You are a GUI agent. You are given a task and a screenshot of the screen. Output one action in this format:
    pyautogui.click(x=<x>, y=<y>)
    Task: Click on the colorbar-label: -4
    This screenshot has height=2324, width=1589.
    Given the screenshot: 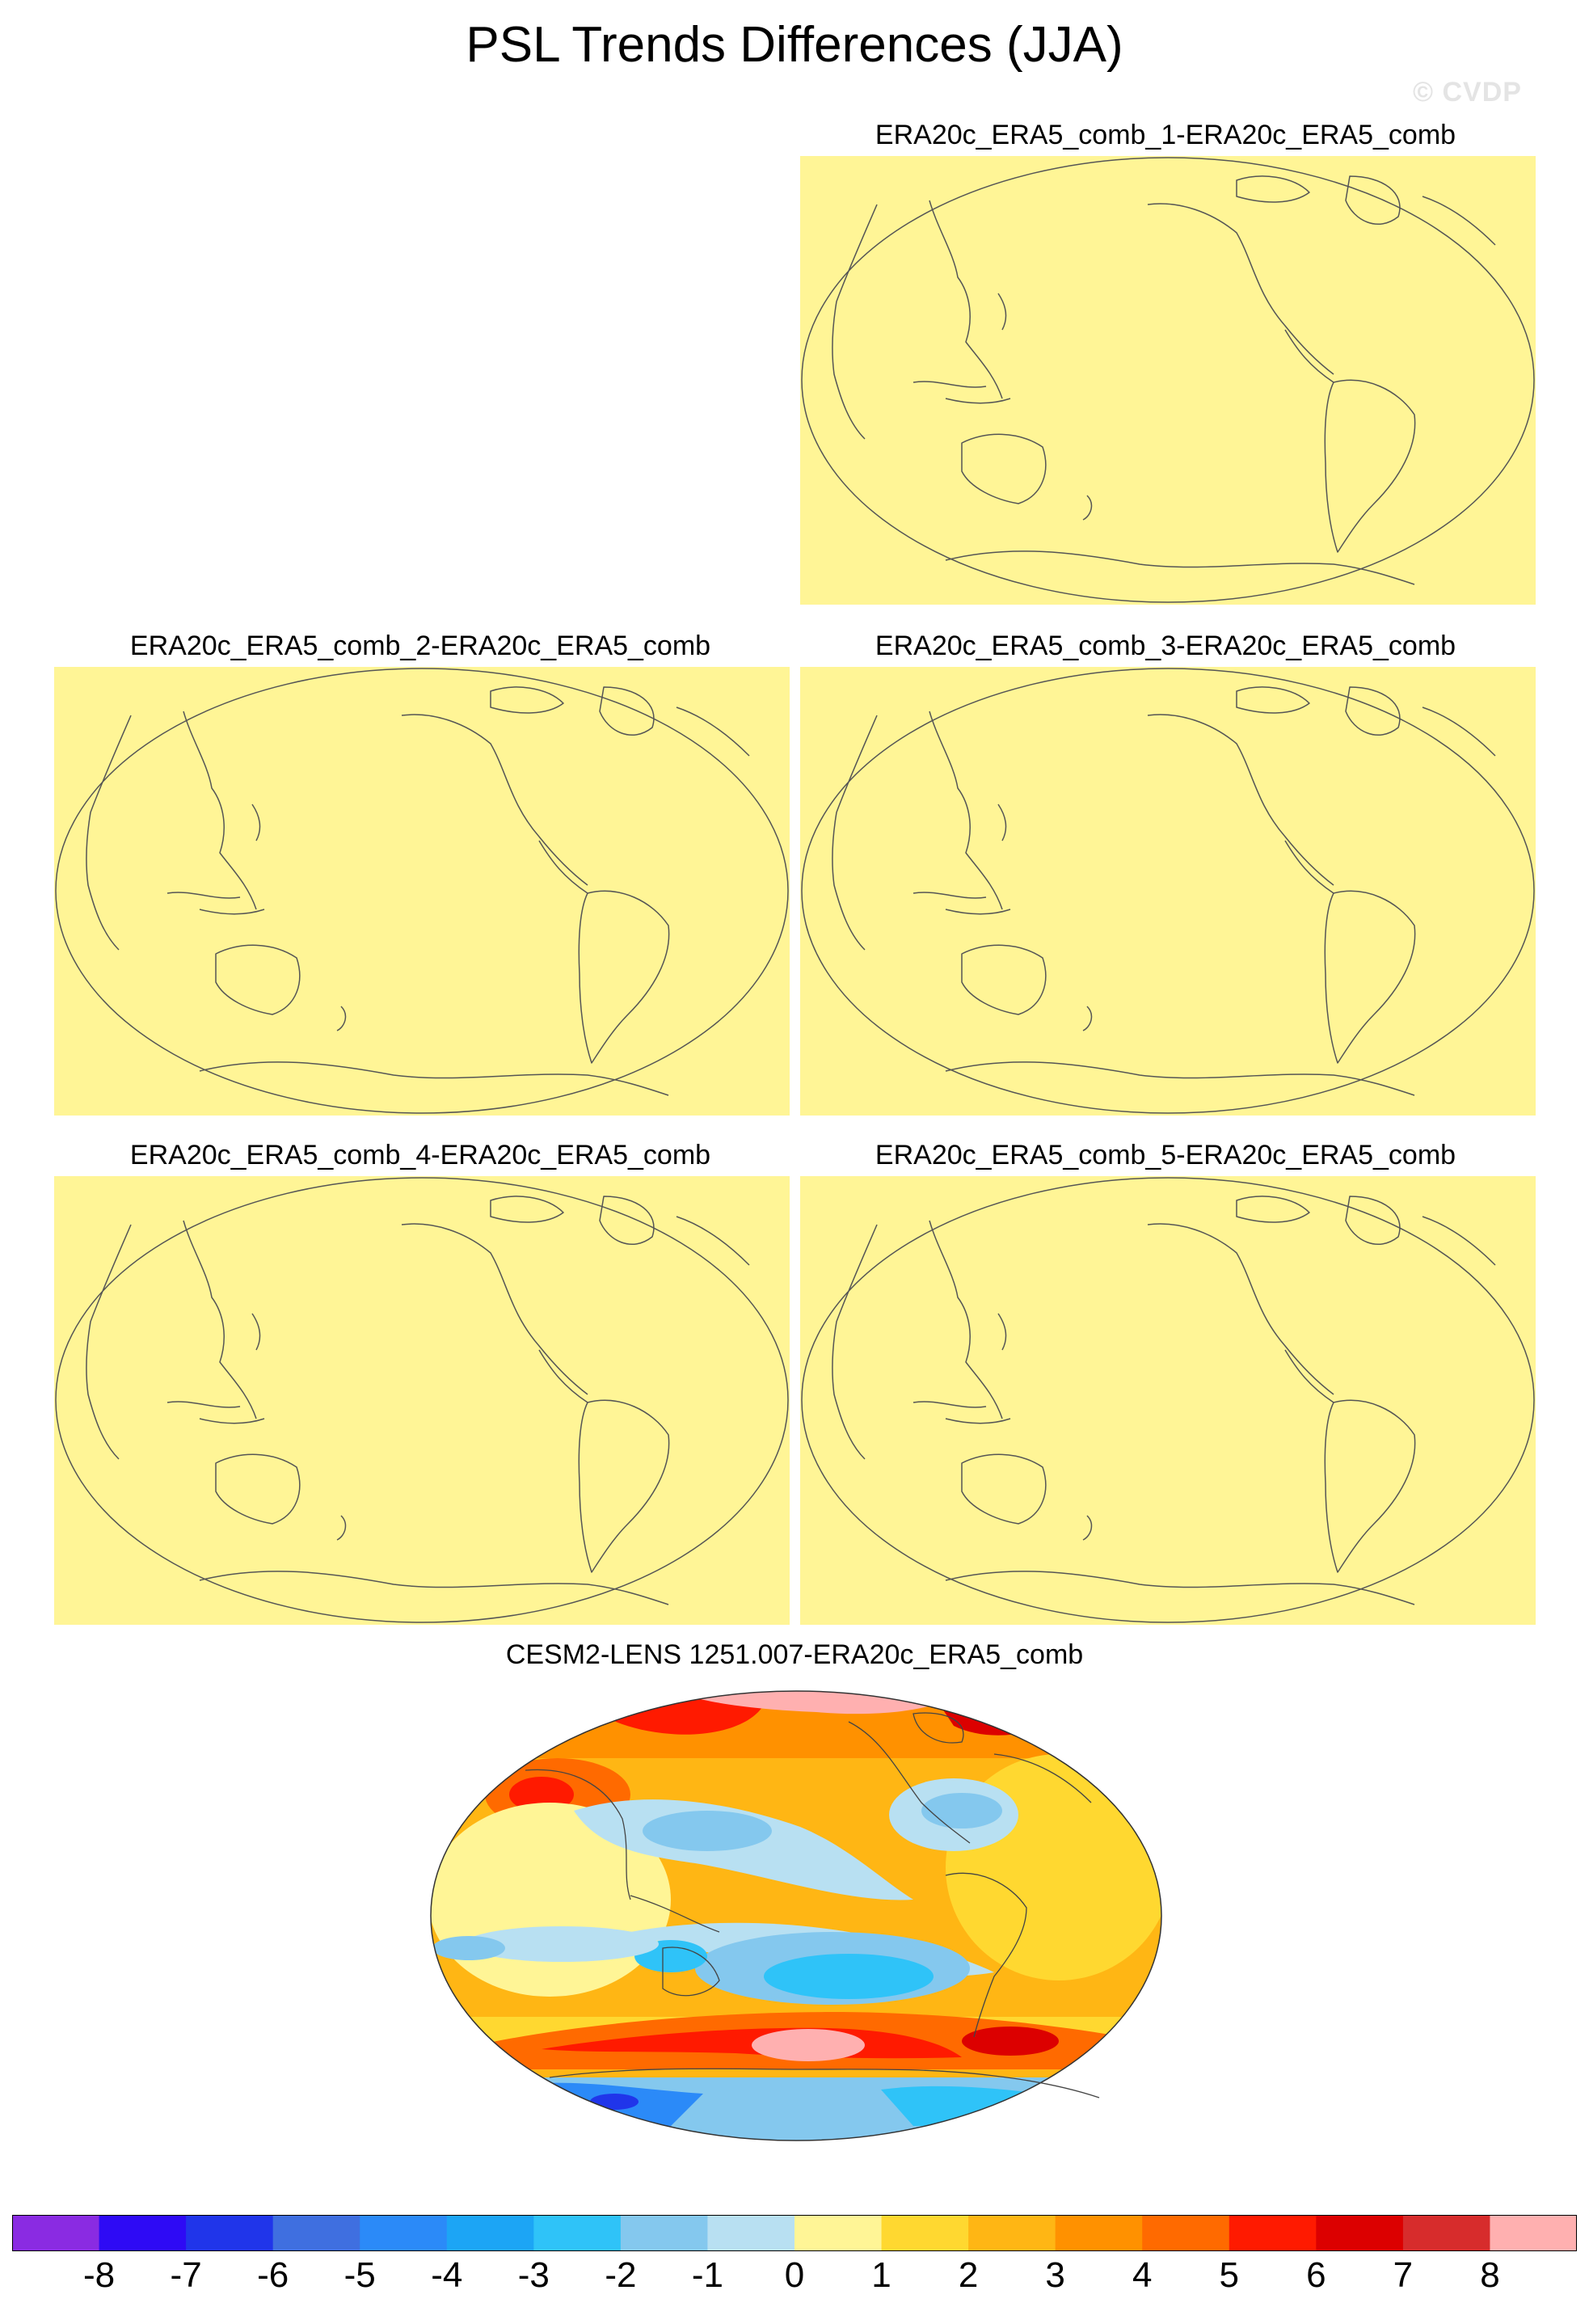 What is the action you would take?
    pyautogui.click(x=447, y=2275)
    